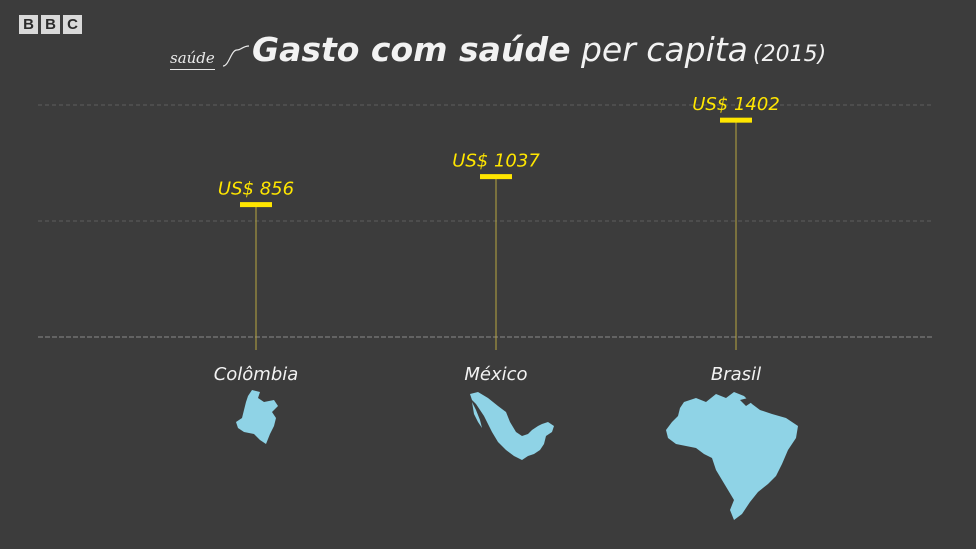 This screenshot has height=549, width=976. What do you see at coordinates (236, 56) in the screenshot?
I see `swash-icon` at bounding box center [236, 56].